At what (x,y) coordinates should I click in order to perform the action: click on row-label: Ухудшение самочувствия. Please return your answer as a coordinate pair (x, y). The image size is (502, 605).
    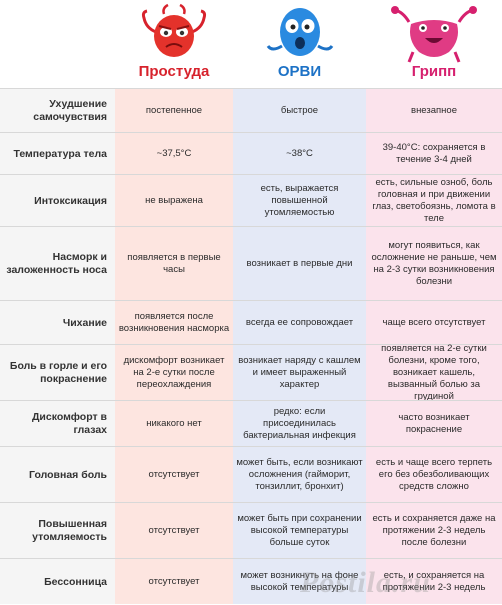
    Looking at the image, I should click on (70, 110).